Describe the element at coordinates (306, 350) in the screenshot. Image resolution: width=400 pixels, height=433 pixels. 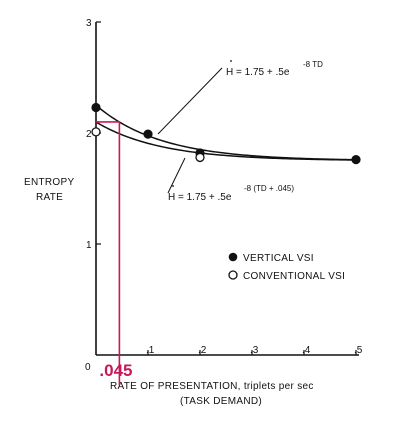
I see `x-tick-label: .4` at that location.